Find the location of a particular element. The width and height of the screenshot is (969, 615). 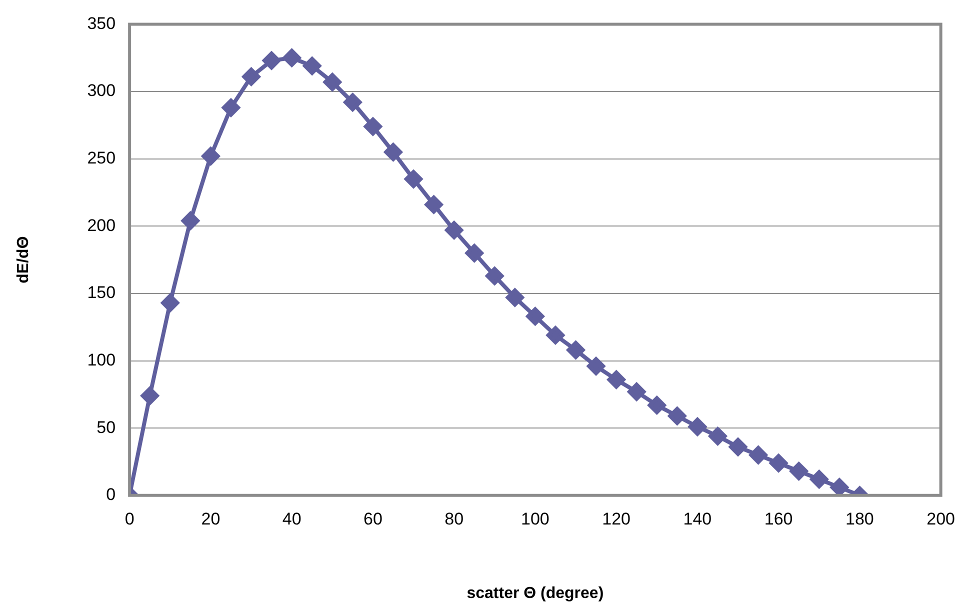

y-tick-label: 0 is located at coordinates (111, 494).